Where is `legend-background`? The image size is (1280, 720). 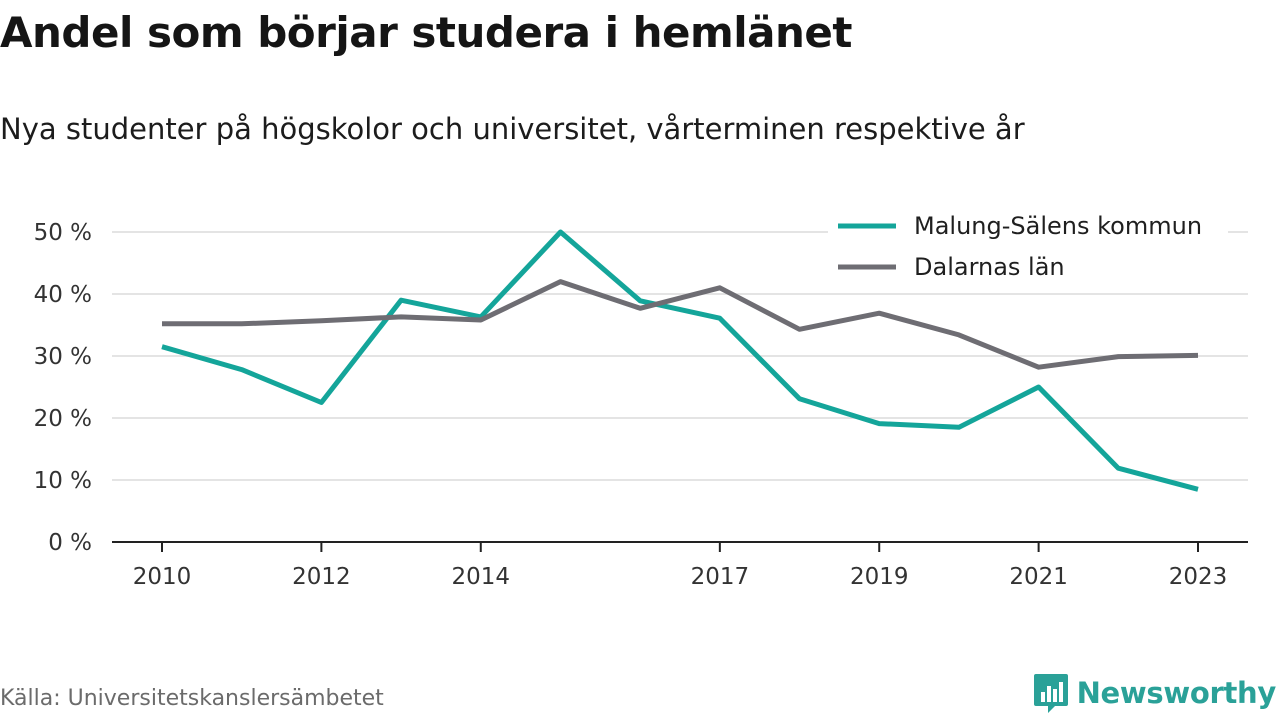
legend-background is located at coordinates (1028, 246).